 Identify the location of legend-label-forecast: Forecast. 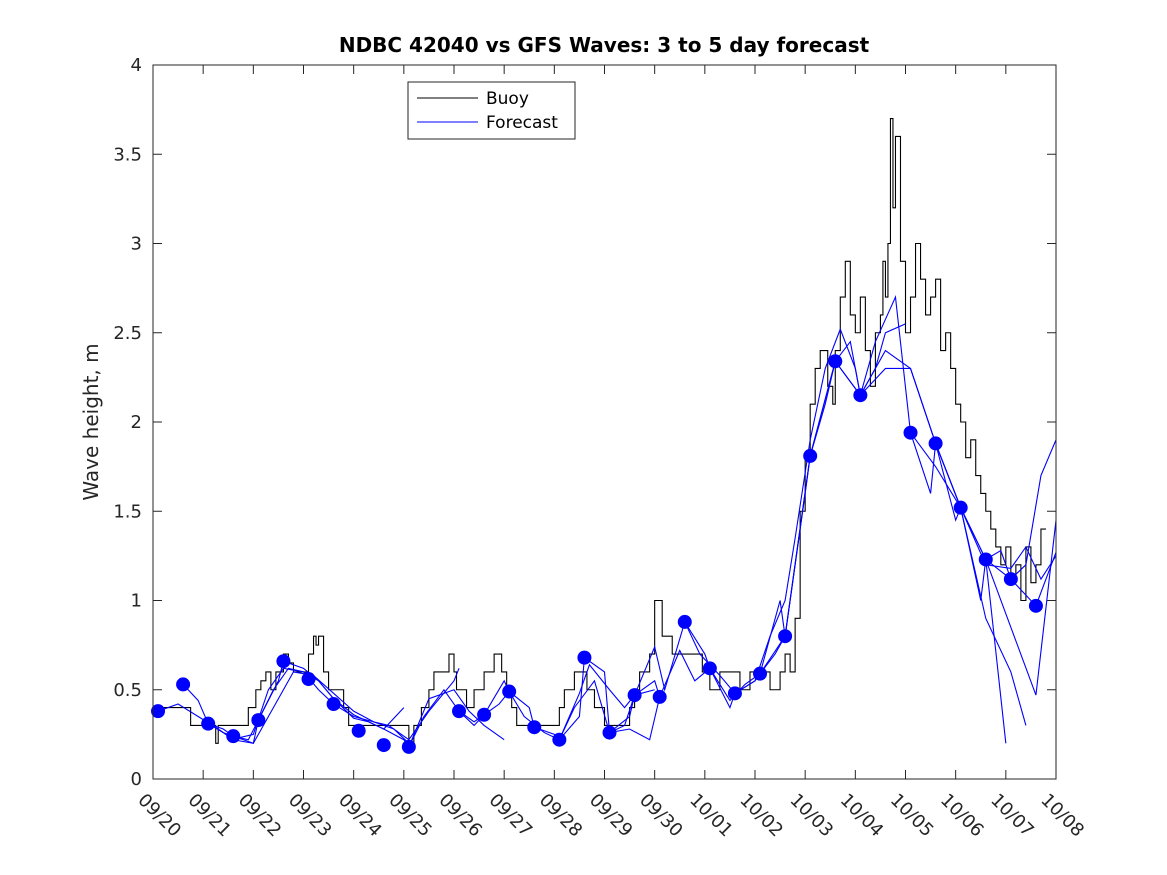
(522, 123).